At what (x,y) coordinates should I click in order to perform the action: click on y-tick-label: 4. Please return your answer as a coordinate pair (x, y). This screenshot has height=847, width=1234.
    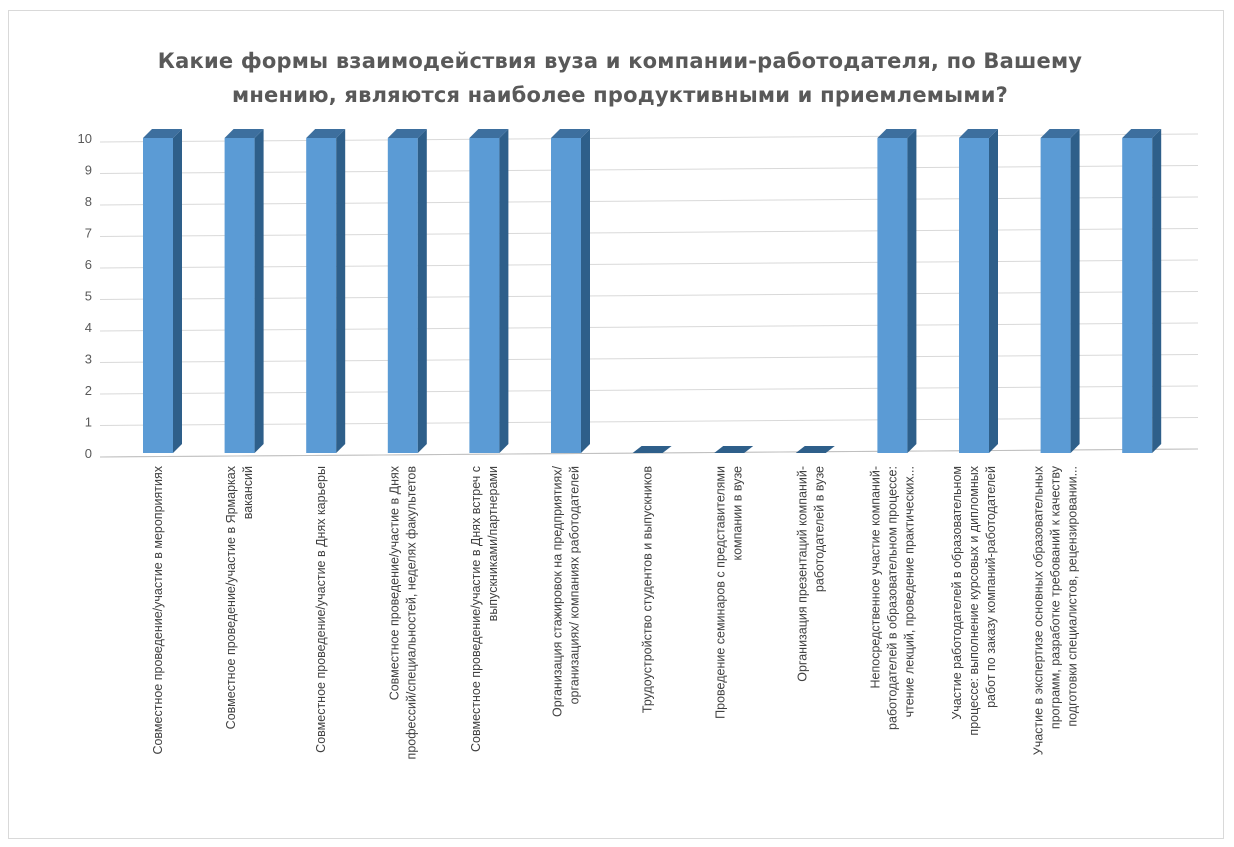
    Looking at the image, I should click on (88, 327).